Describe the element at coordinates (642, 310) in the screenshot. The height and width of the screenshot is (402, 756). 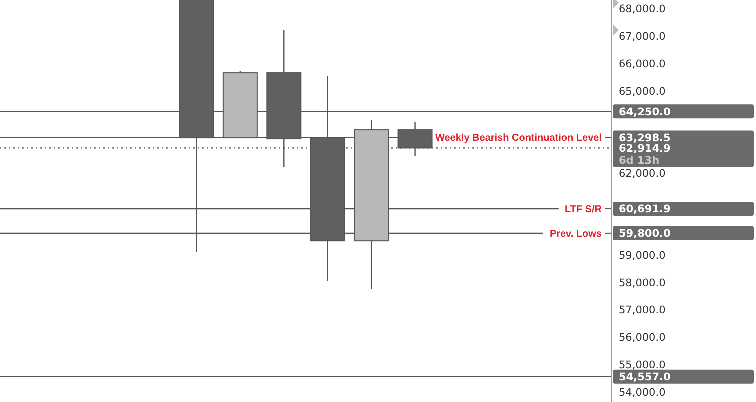
I see `y-tick-label: 57,000.0` at that location.